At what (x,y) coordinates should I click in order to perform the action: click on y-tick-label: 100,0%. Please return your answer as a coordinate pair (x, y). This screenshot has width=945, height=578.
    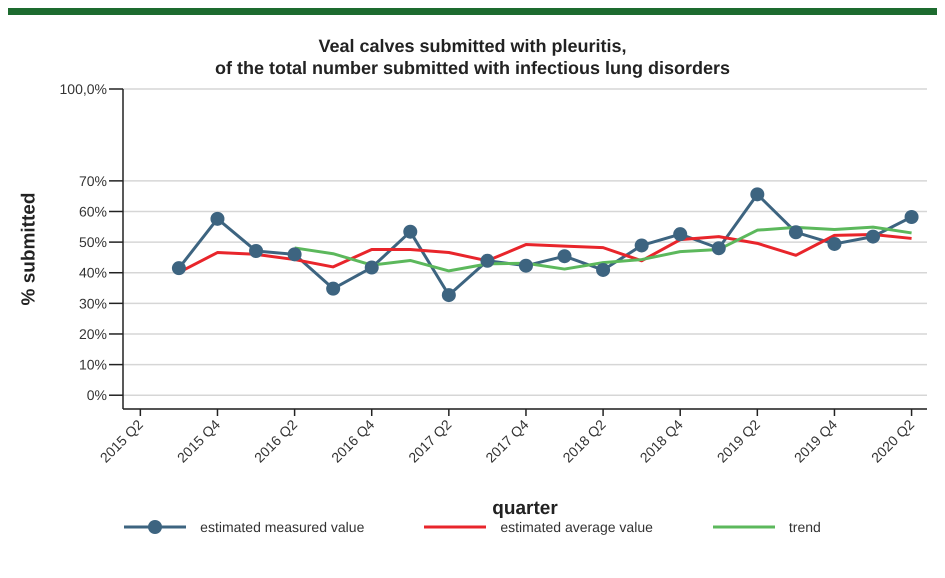
    Looking at the image, I should click on (83, 88).